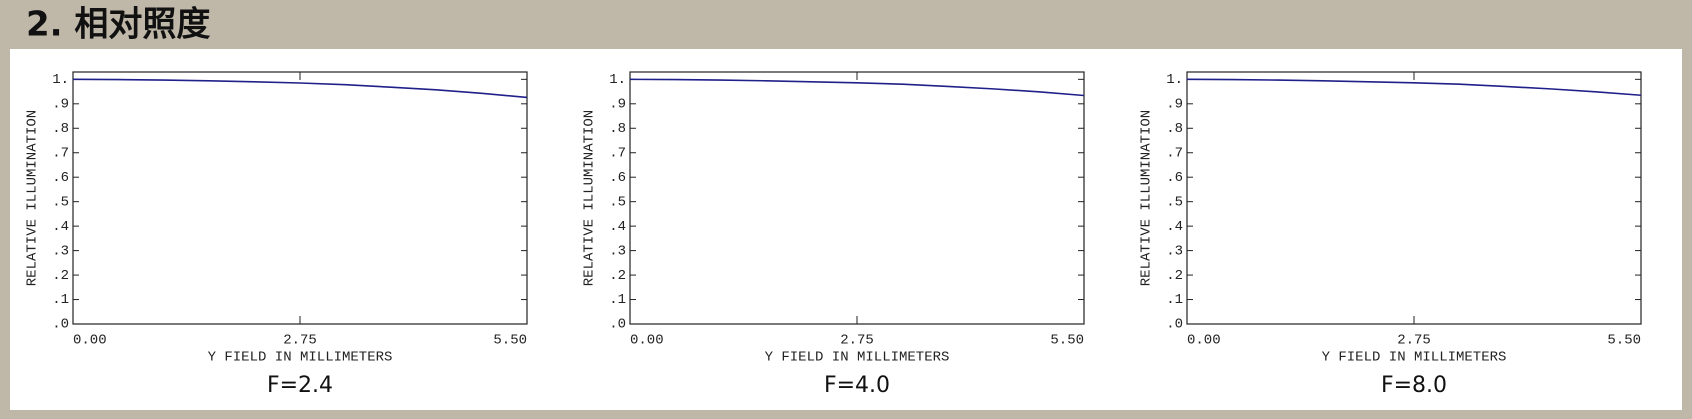  Describe the element at coordinates (1414, 385) in the screenshot. I see `chart-caption: F=8.0` at that location.